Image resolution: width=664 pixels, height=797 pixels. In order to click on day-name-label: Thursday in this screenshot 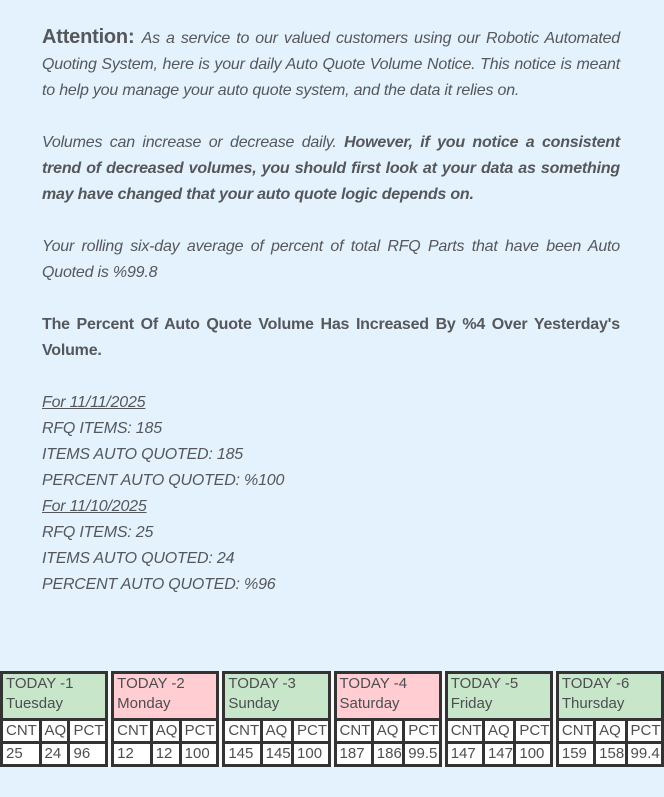, I will do `click(593, 703)`.